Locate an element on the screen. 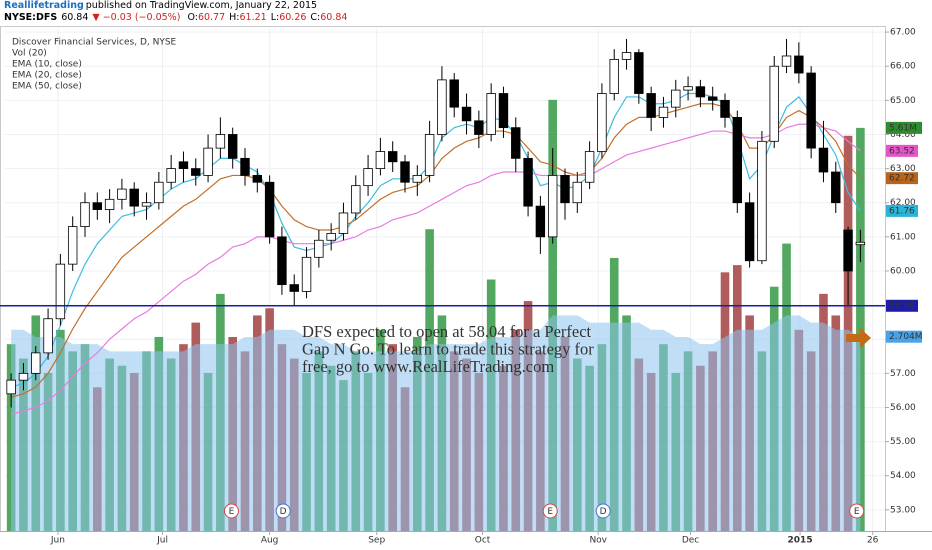  y-tick-label: 64.00 is located at coordinates (903, 135).